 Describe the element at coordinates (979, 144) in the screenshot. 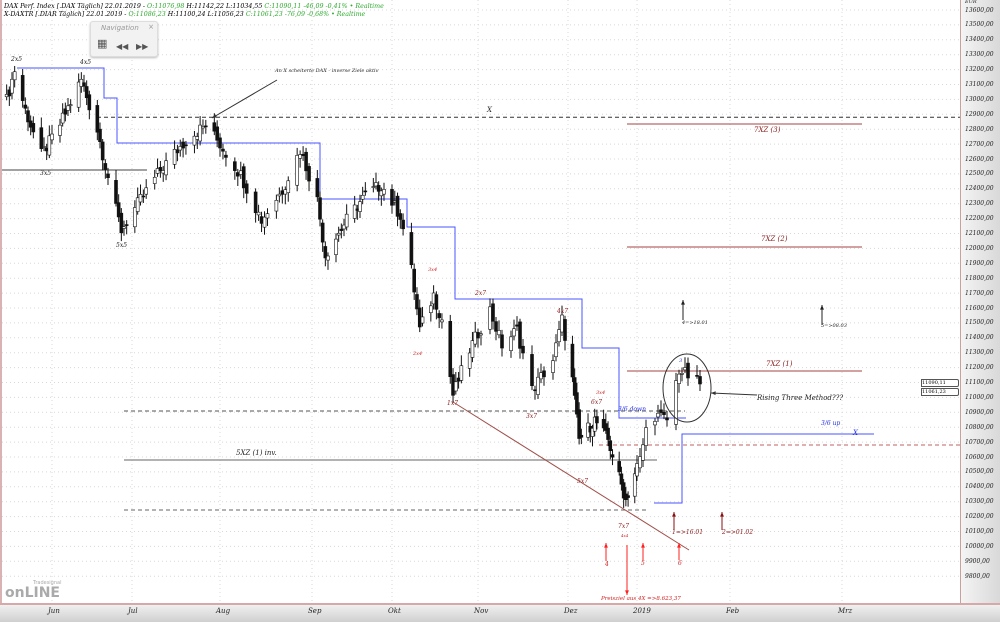

I see `y-tick-label: 12700,00` at that location.